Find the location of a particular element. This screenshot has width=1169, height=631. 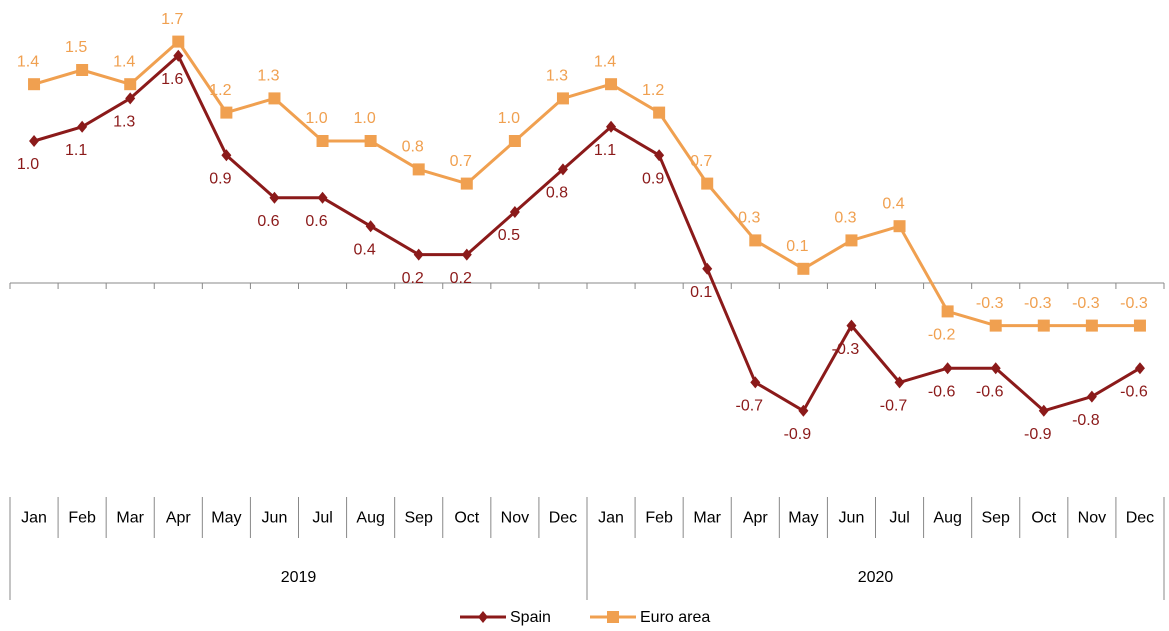

data-label: -0.2 is located at coordinates (942, 335).